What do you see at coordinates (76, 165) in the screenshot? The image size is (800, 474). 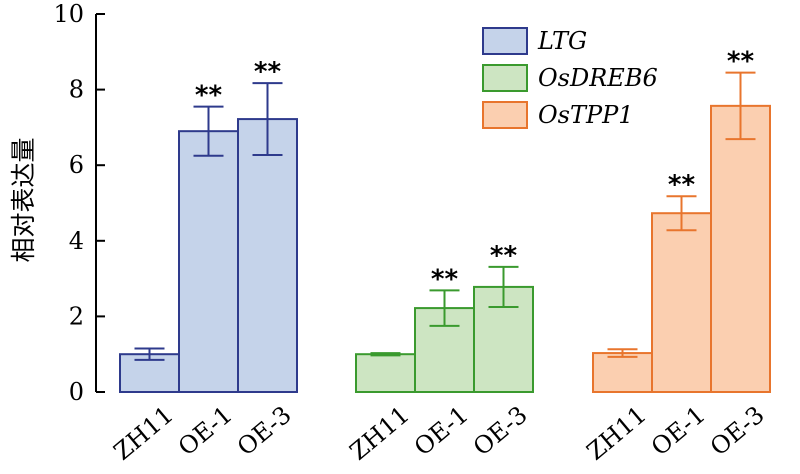 I see `y-tick-label: 6` at bounding box center [76, 165].